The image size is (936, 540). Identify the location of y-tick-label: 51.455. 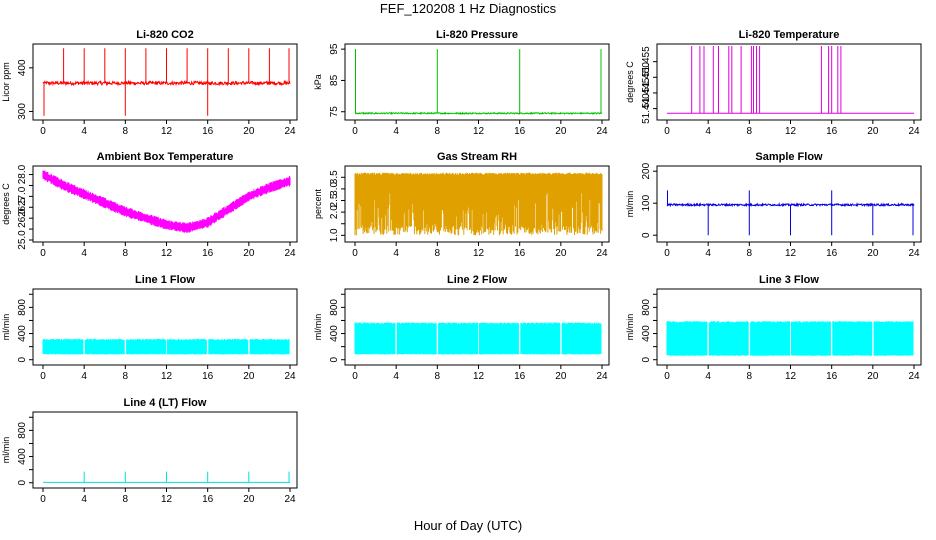
(646, 61).